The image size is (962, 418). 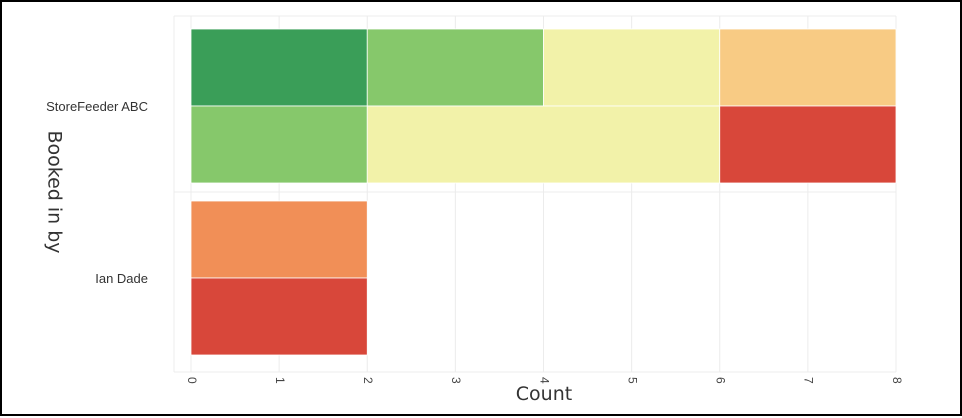 I want to click on y-tick-label: Ian Dade, so click(x=121, y=278).